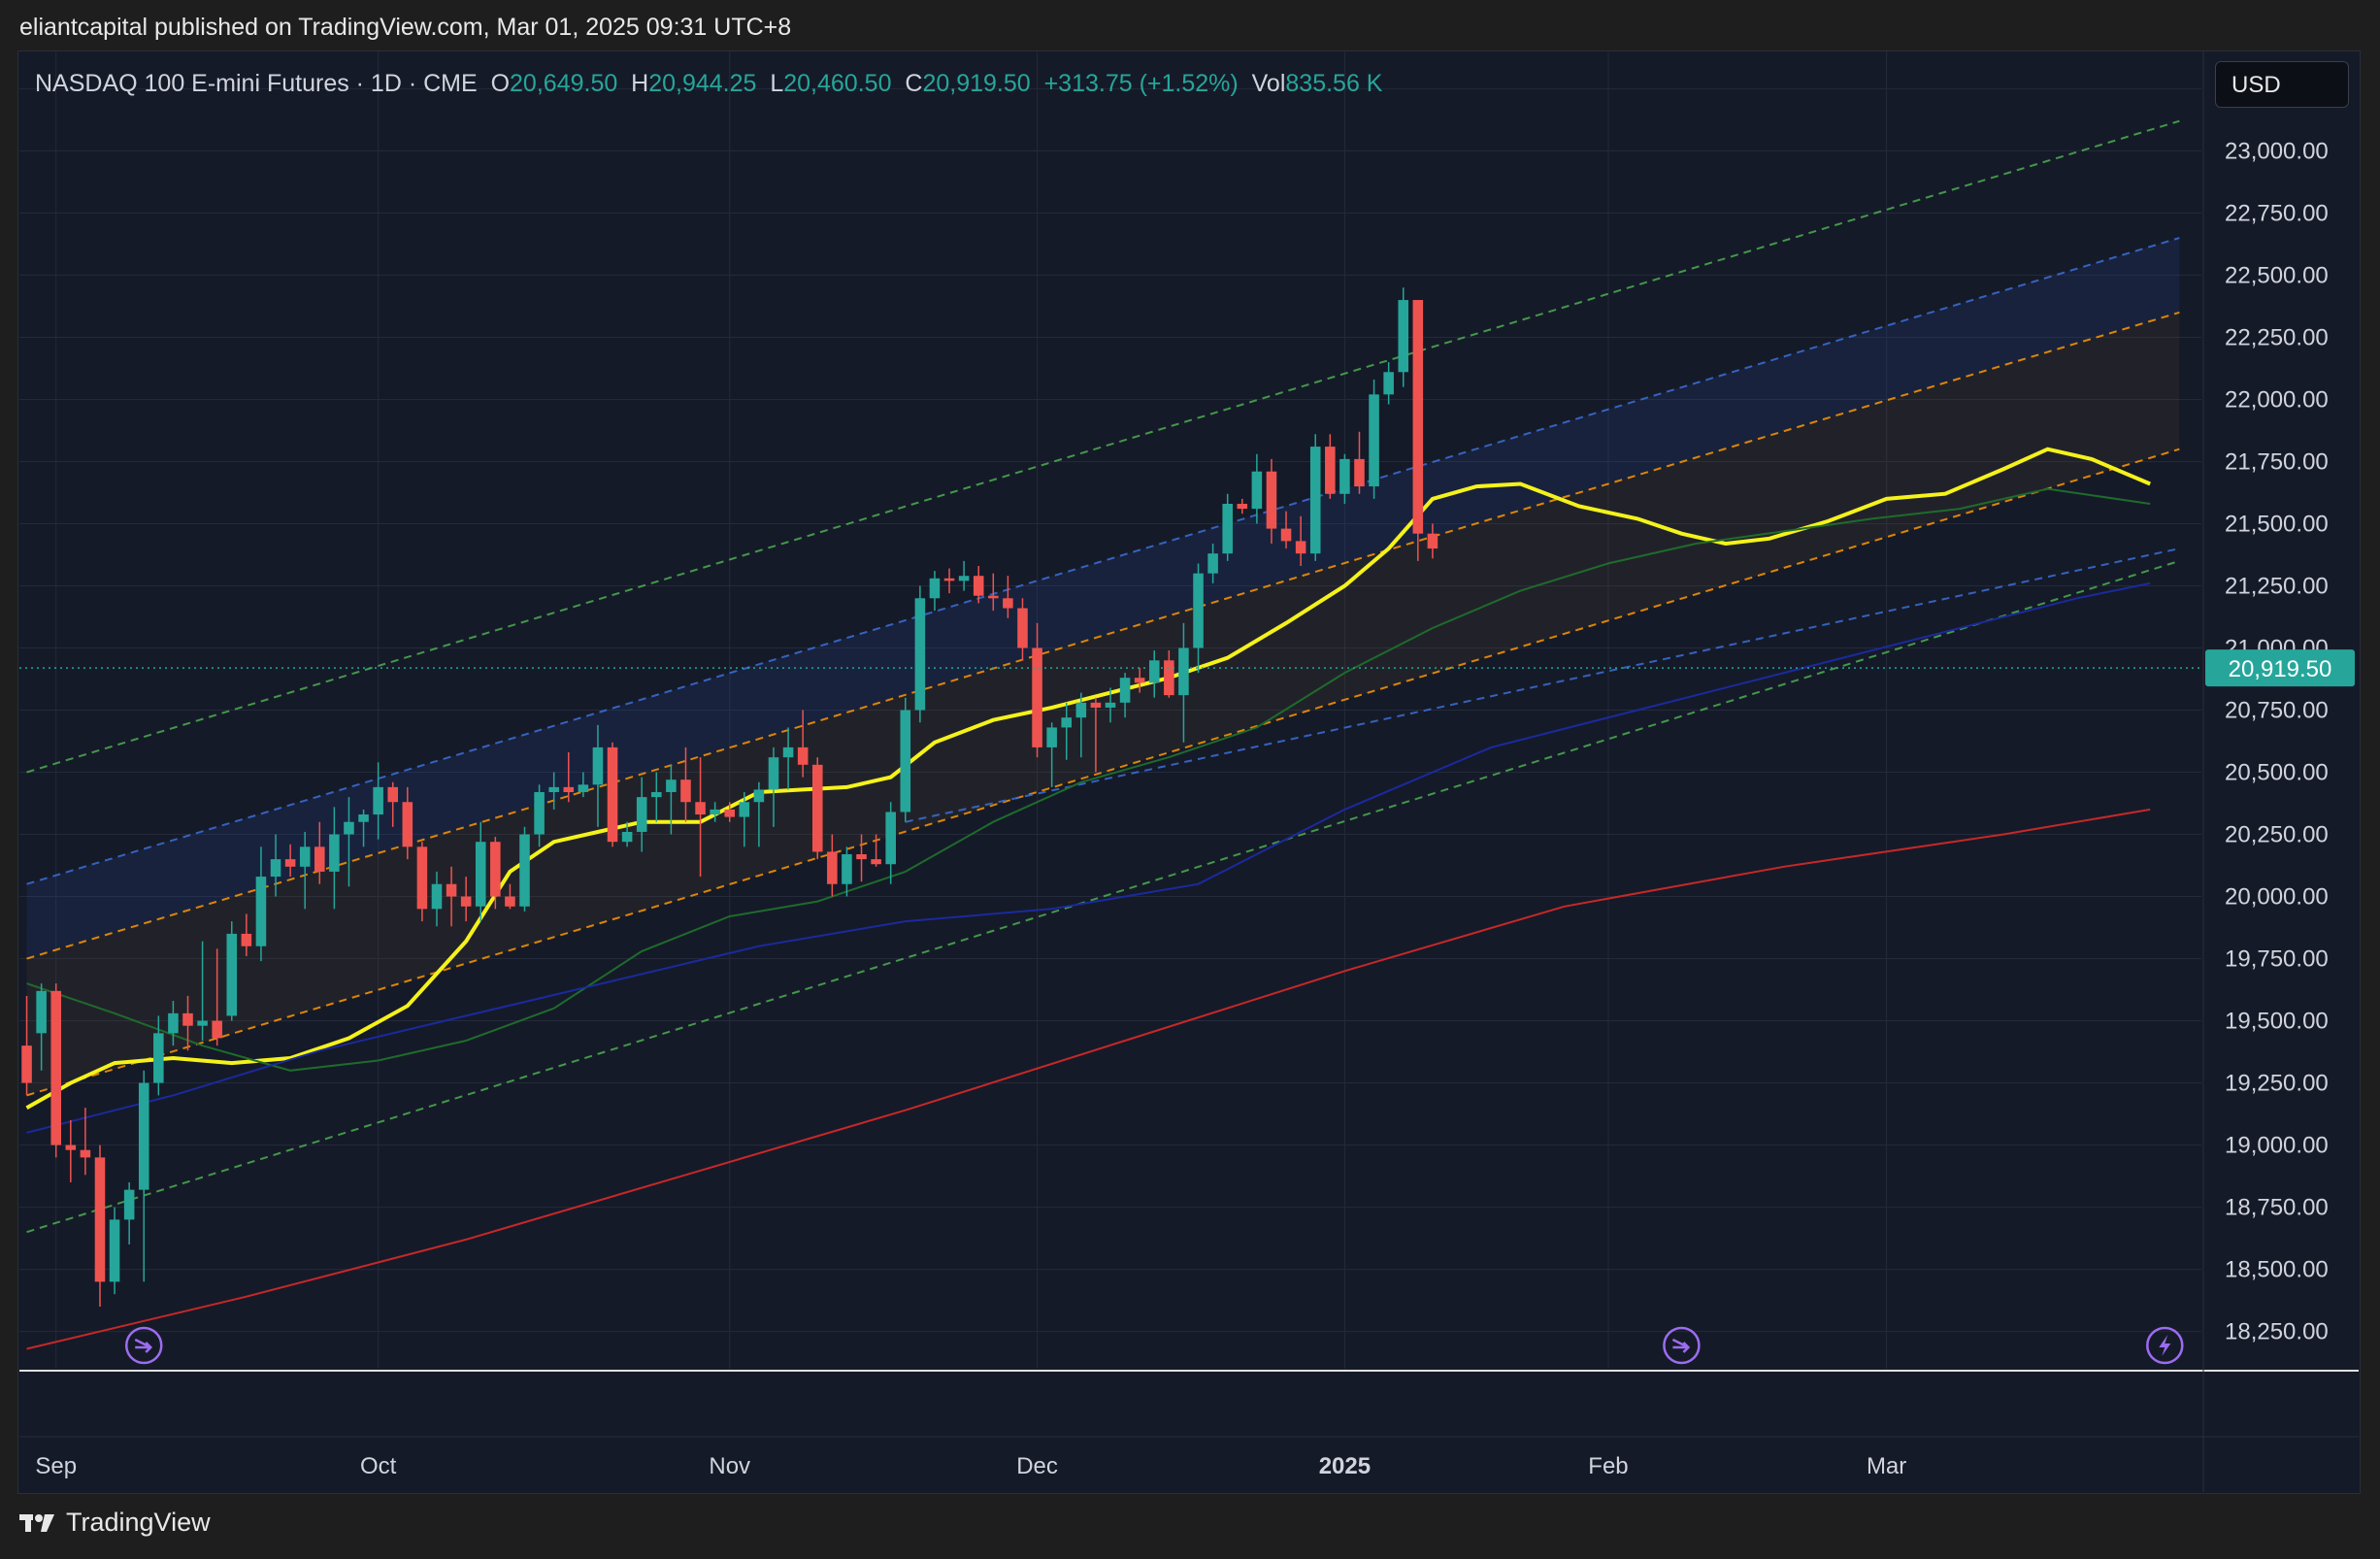  I want to click on legend-vol-label: Vol, so click(1268, 83).